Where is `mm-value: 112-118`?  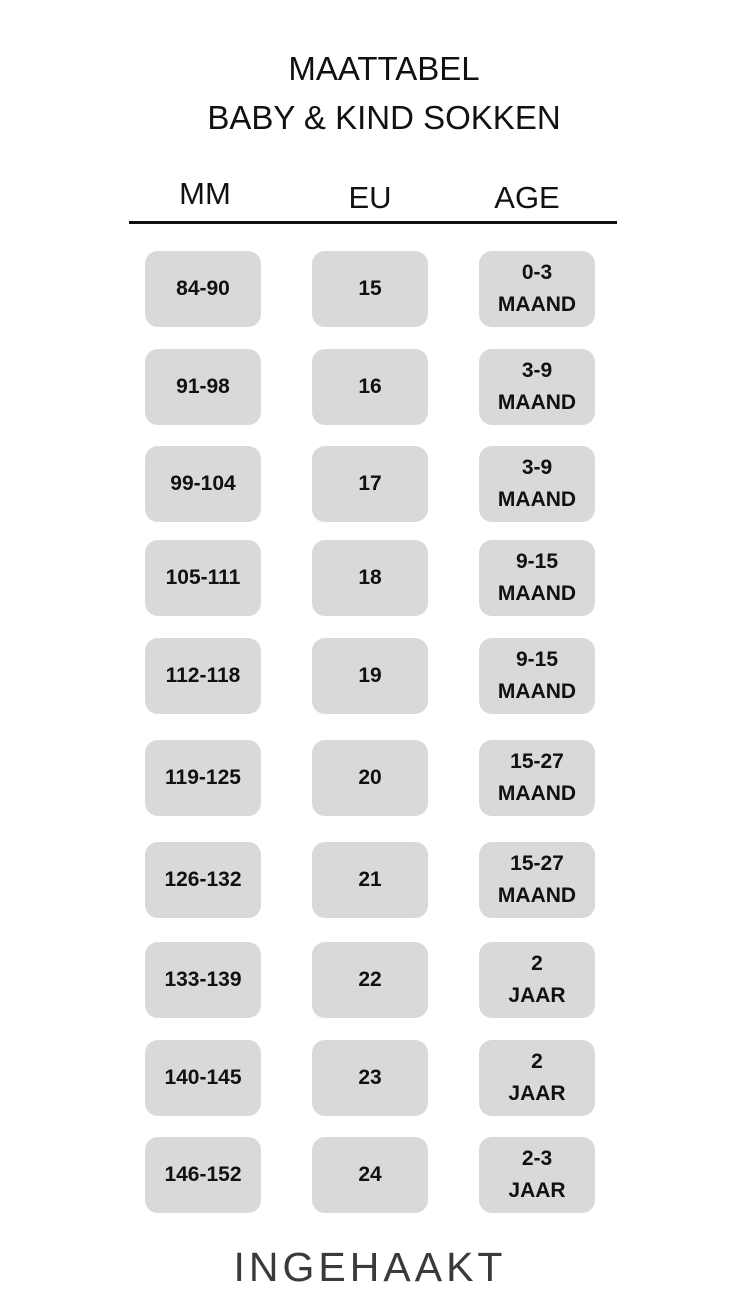 mm-value: 112-118 is located at coordinates (203, 675).